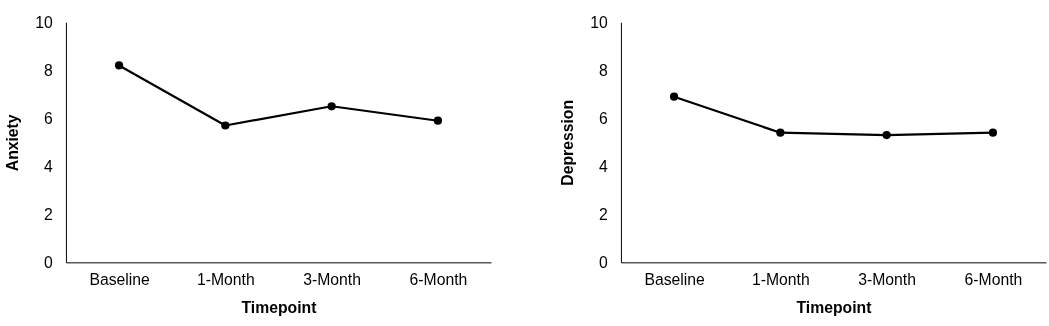  I want to click on y-axis-title: Anxiety, so click(13, 143).